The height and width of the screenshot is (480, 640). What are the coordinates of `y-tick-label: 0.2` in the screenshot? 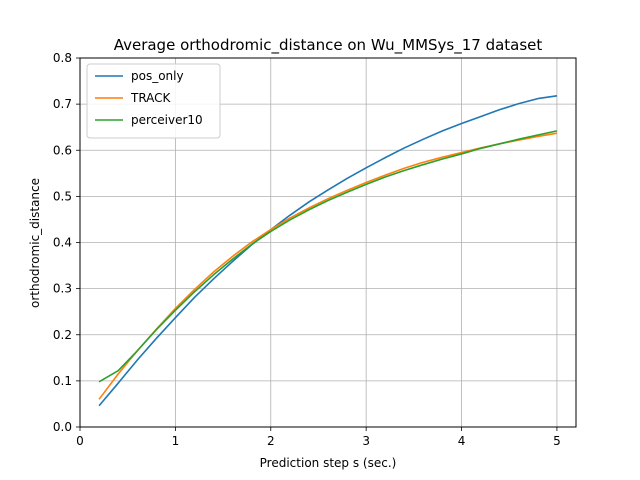 It's located at (62, 335).